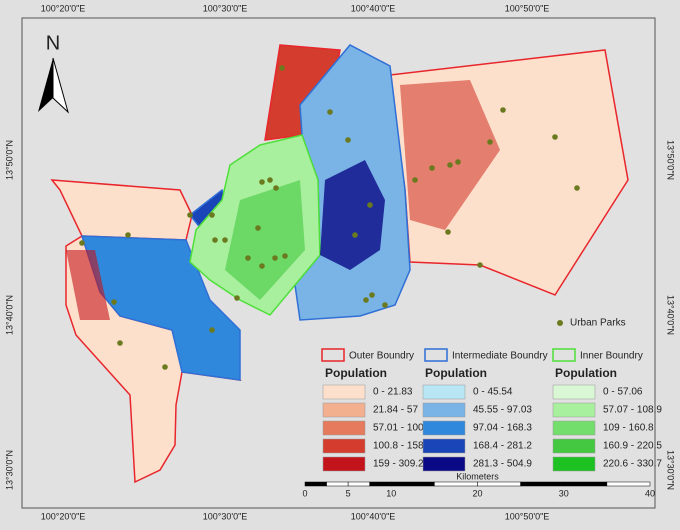  What do you see at coordinates (650, 493) in the screenshot?
I see `scale-tick-label: 40` at bounding box center [650, 493].